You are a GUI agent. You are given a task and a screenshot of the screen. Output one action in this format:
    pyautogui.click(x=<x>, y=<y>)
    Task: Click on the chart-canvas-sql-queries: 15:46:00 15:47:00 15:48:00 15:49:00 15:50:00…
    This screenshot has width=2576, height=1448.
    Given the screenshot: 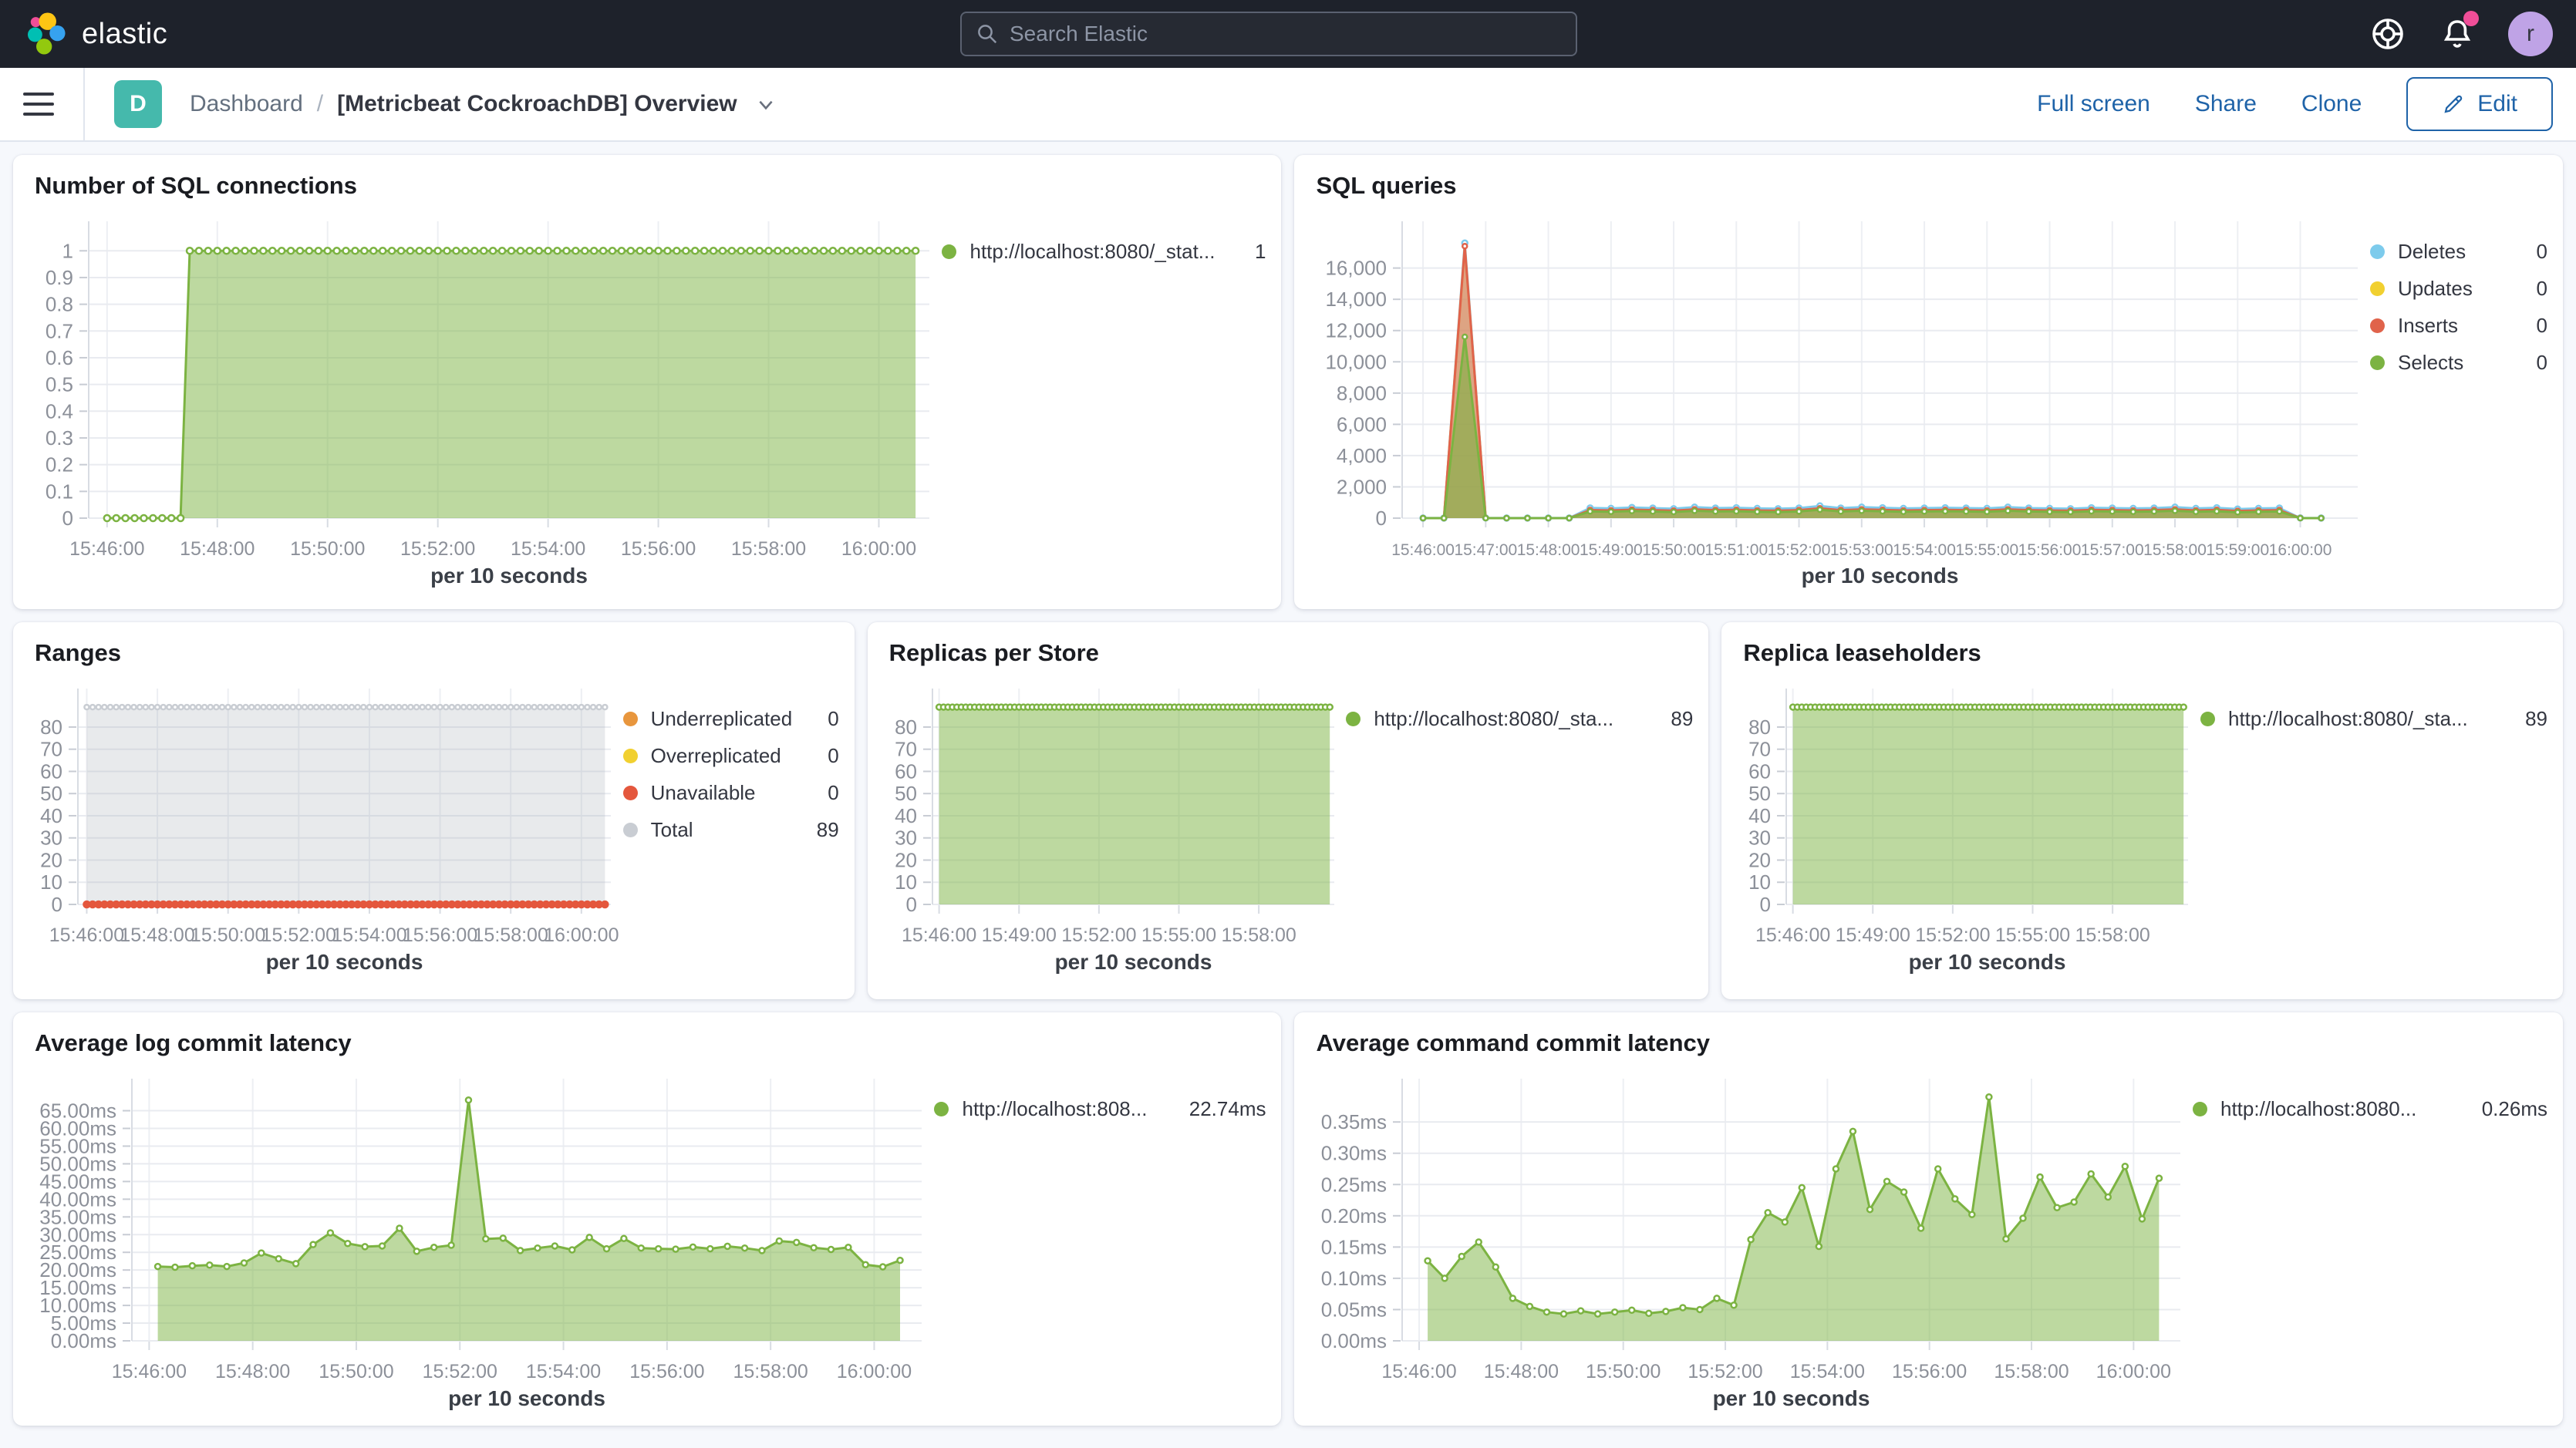 What is the action you would take?
    pyautogui.click(x=1840, y=400)
    